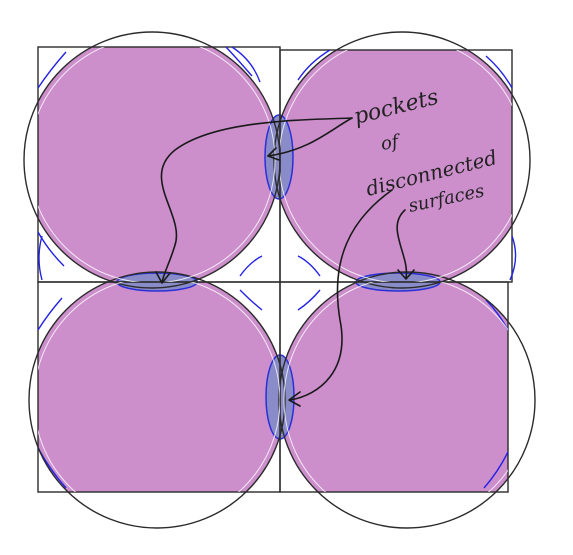 The image size is (573, 555). Describe the element at coordinates (513, 258) in the screenshot. I see `arc-right-outer` at that location.